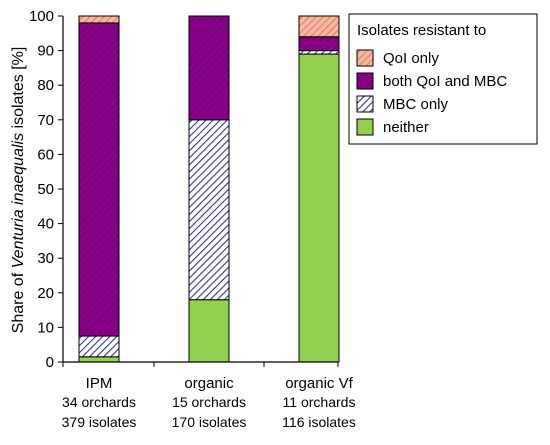  I want to click on legend-swatch-both-qoi-and-mbc, so click(365, 81).